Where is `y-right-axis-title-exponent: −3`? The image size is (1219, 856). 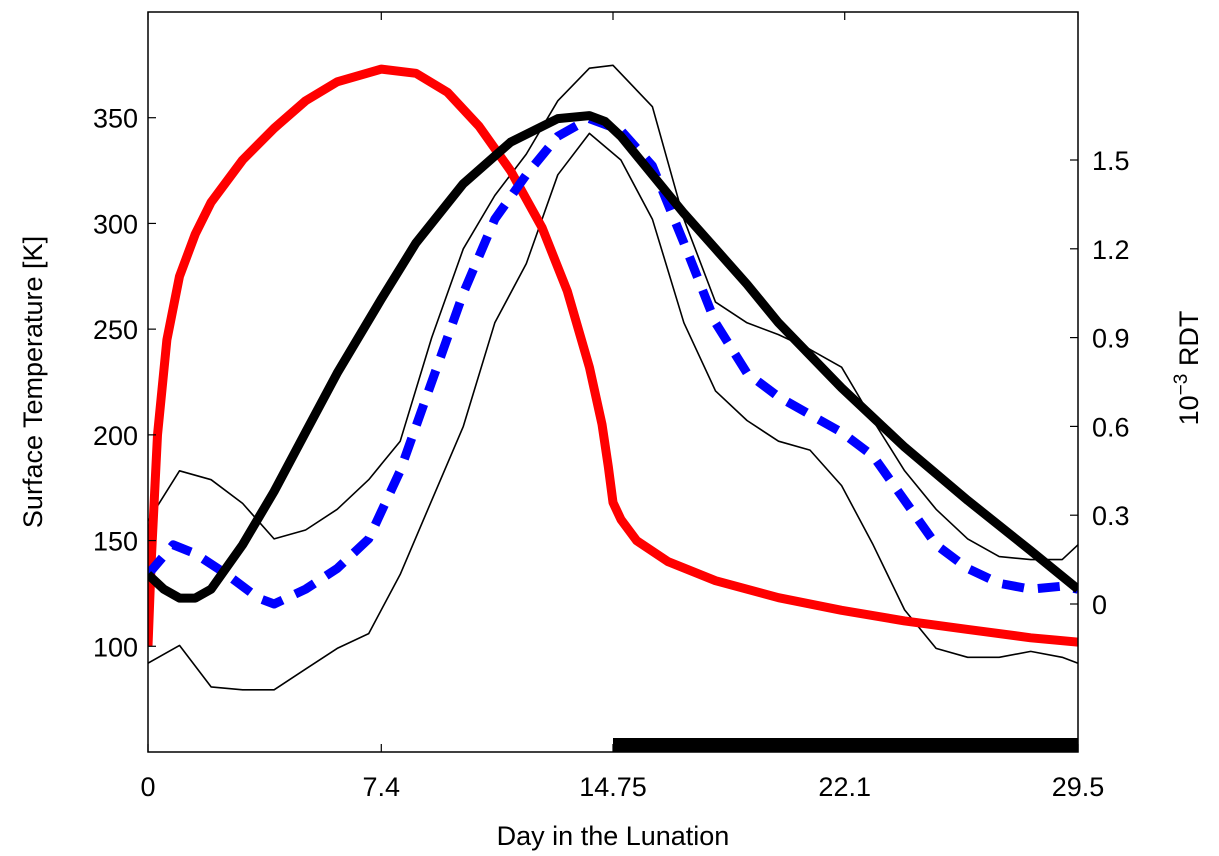
y-right-axis-title-exponent: −3 is located at coordinates (1181, 385).